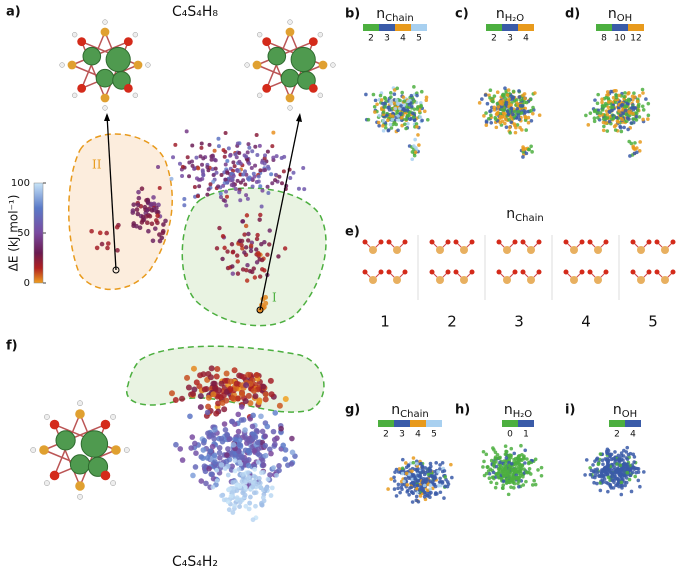  Describe the element at coordinates (620, 39) in the screenshot. I see `legend-tick-label: 10` at that location.